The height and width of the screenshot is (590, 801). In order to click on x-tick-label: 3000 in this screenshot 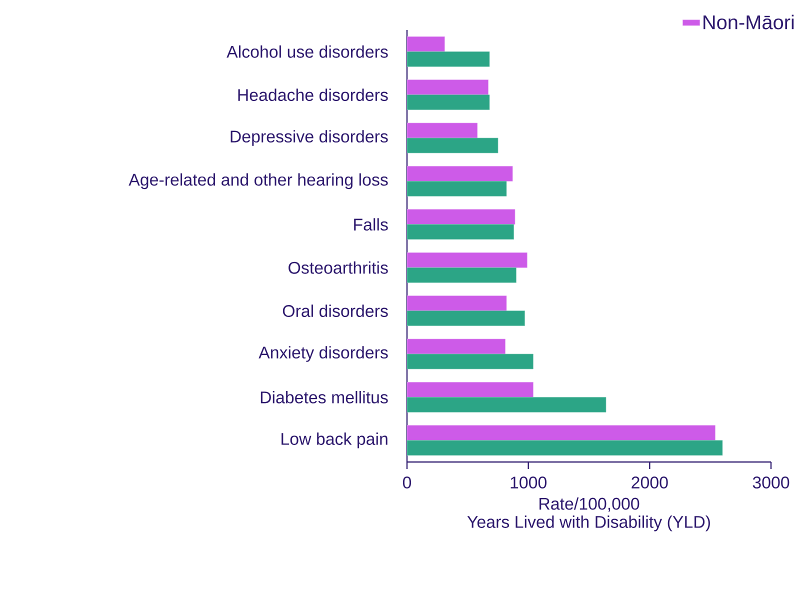, I will do `click(771, 482)`.